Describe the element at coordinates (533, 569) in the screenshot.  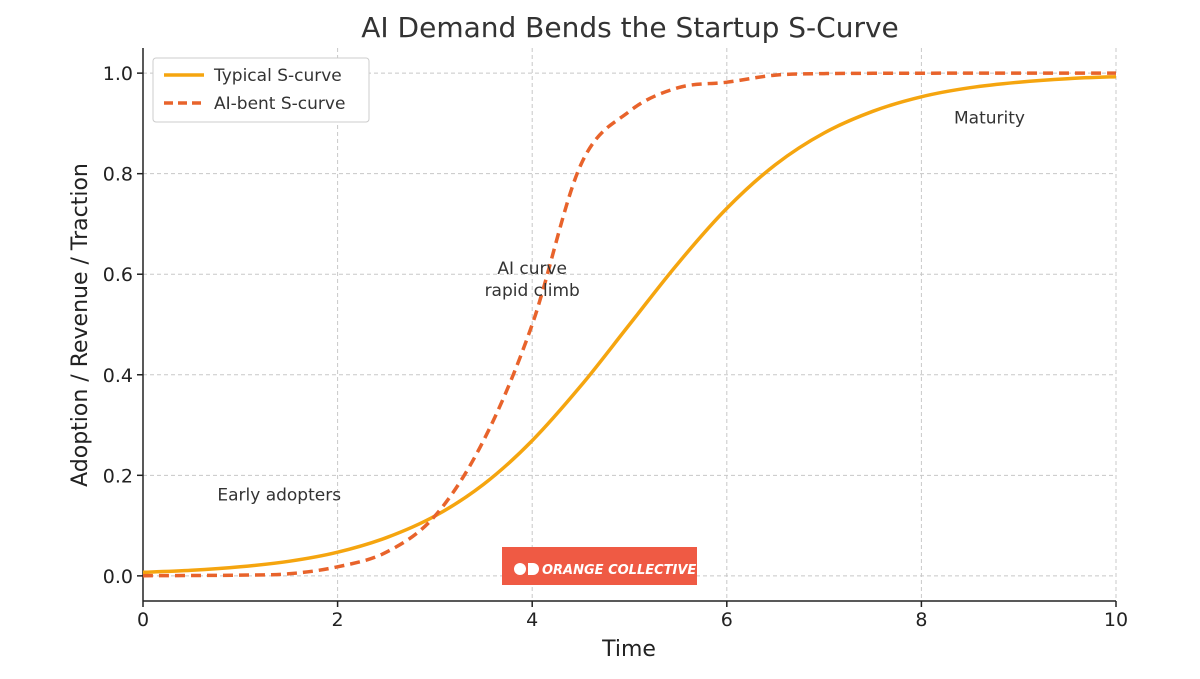
I see `logo-half-circle-icon` at that location.